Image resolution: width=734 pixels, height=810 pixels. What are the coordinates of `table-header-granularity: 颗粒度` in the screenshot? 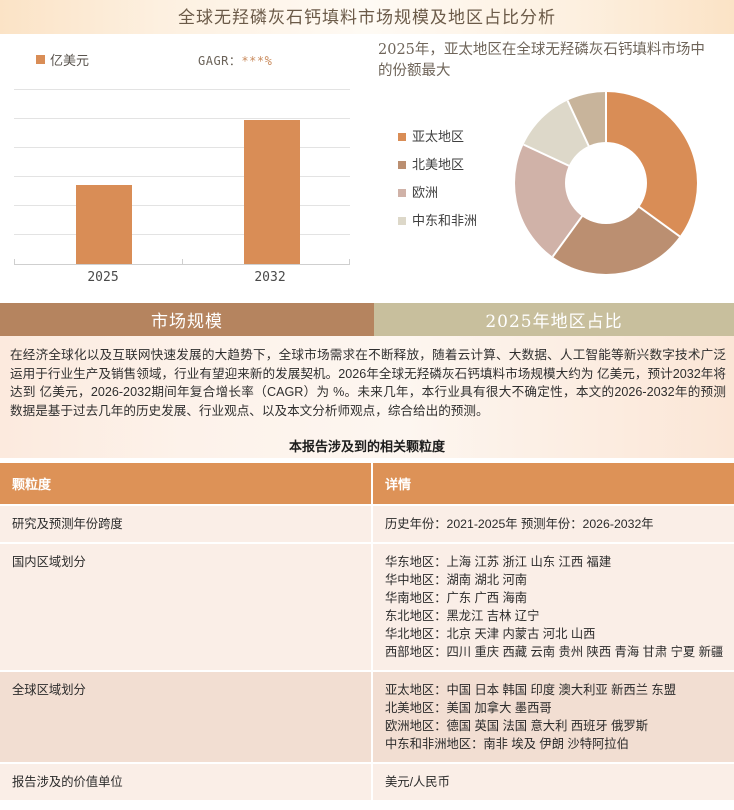 It's located at (32, 484).